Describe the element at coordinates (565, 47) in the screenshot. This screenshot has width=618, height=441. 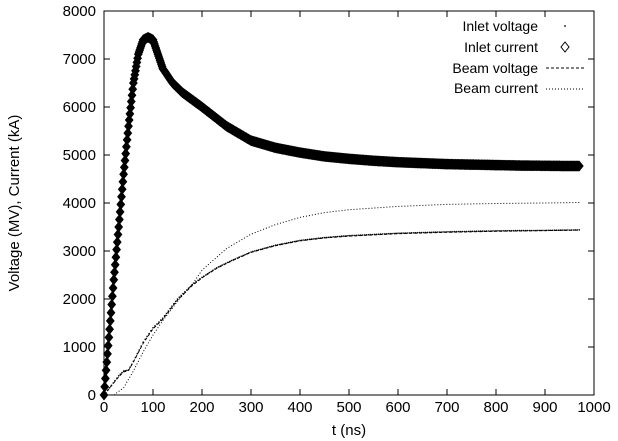
I see `legend-marker-inlet-current` at that location.